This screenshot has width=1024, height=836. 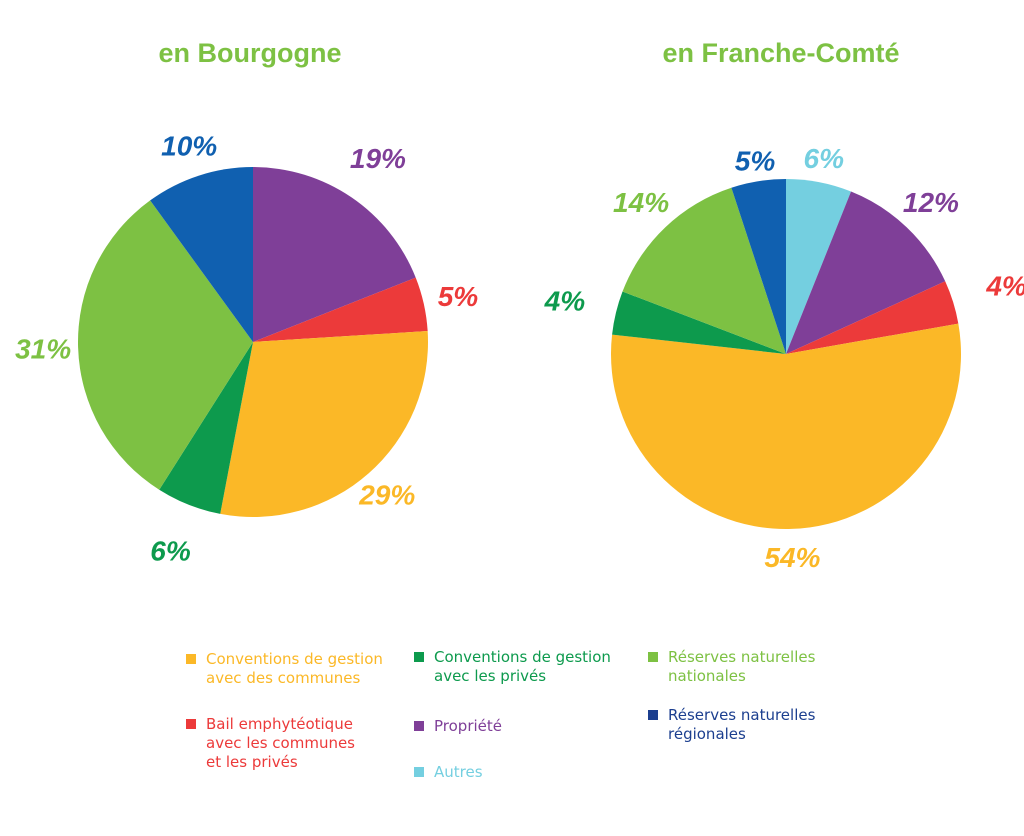 What do you see at coordinates (170, 550) in the screenshot?
I see `slice-label-conventions-de-gestion-avec-les-prives: 6%` at bounding box center [170, 550].